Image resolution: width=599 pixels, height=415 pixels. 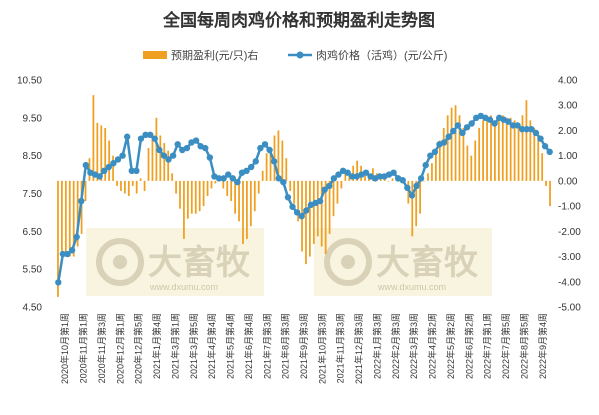 What do you see at coordinates (298, 20) in the screenshot?
I see `chart-title: 全国每周肉鸡价格和预期盈利走势图` at bounding box center [298, 20].